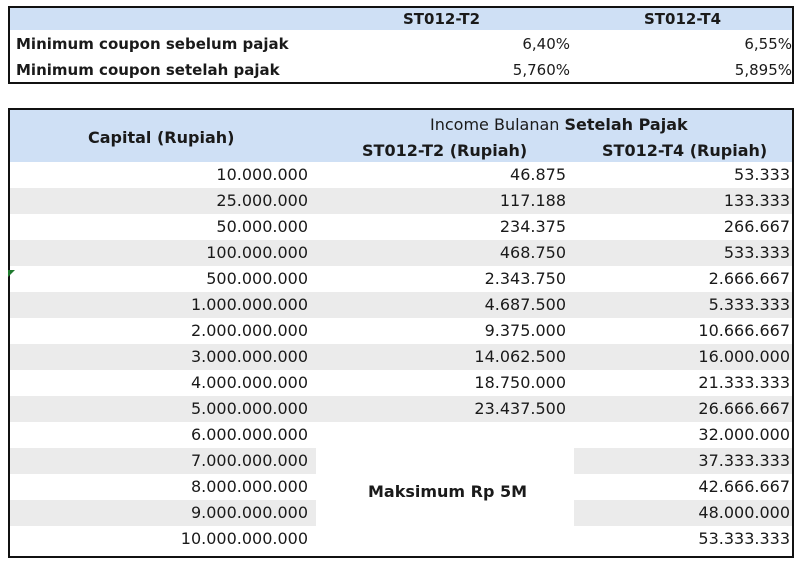  I want to click on t4-income-cell: 5.333.333, so click(683, 305).